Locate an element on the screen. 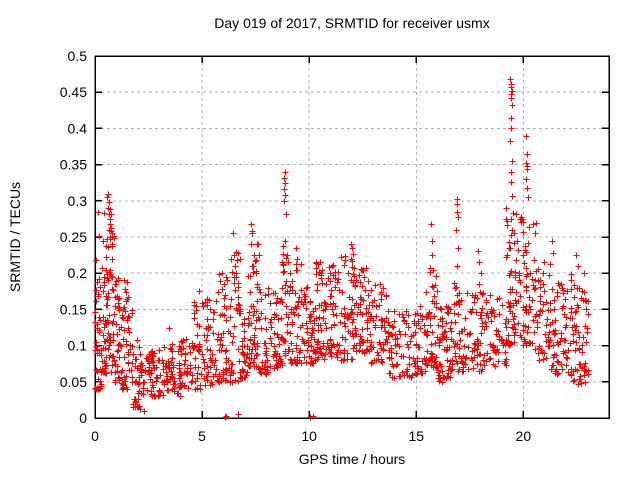 This screenshot has height=480, width=640. y-axis-label: SRMTID / TECUs is located at coordinates (15, 237).